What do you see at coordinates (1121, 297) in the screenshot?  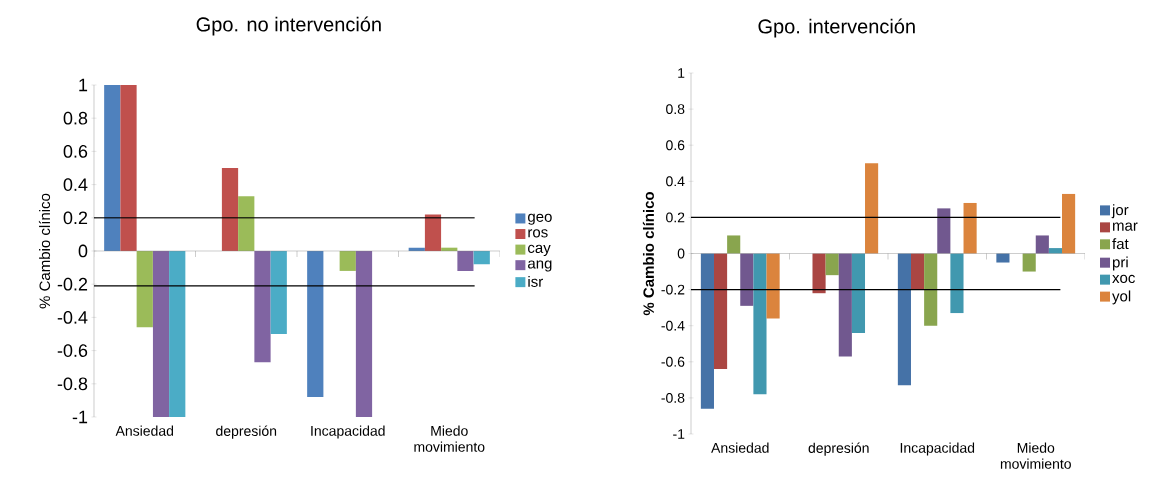 I see `legend-label: yol` at bounding box center [1121, 297].